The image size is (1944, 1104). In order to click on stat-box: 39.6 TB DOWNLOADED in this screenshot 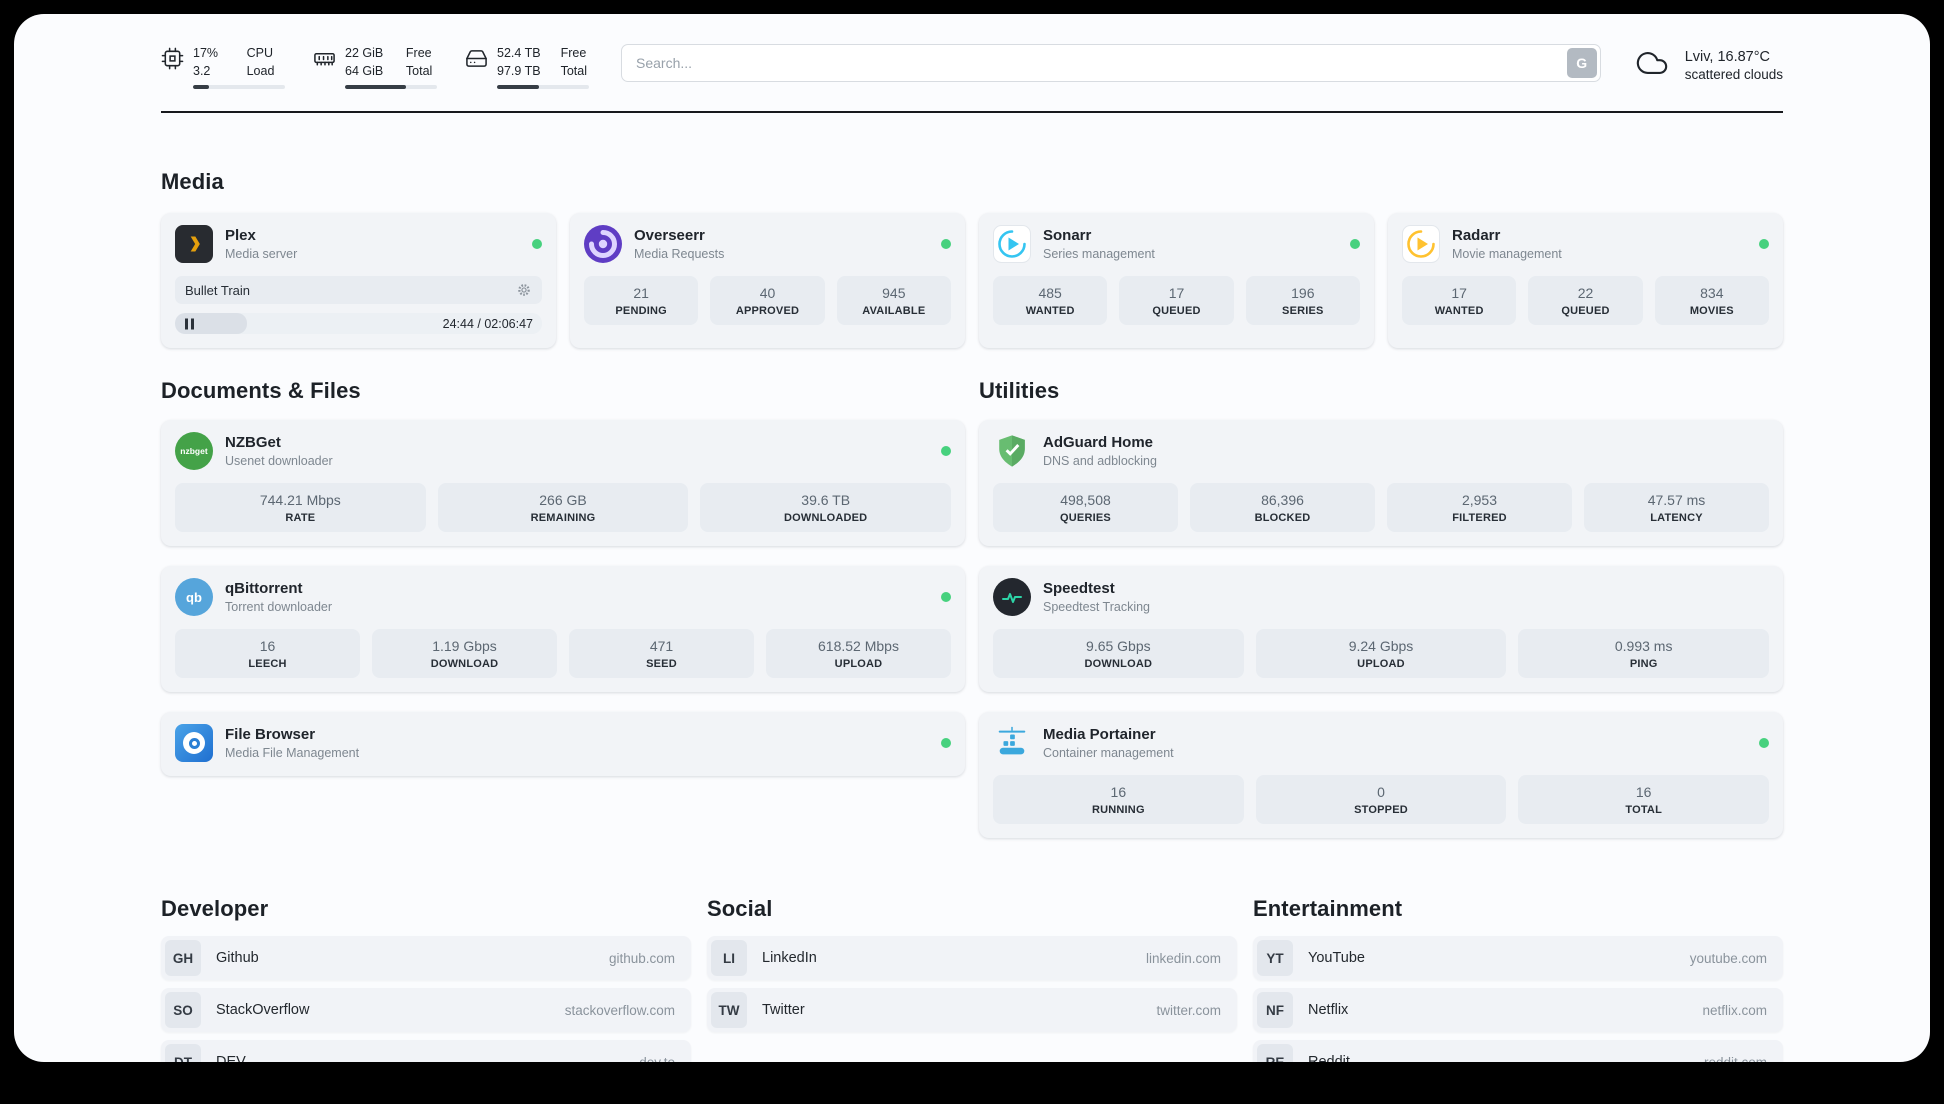, I will do `click(826, 508)`.